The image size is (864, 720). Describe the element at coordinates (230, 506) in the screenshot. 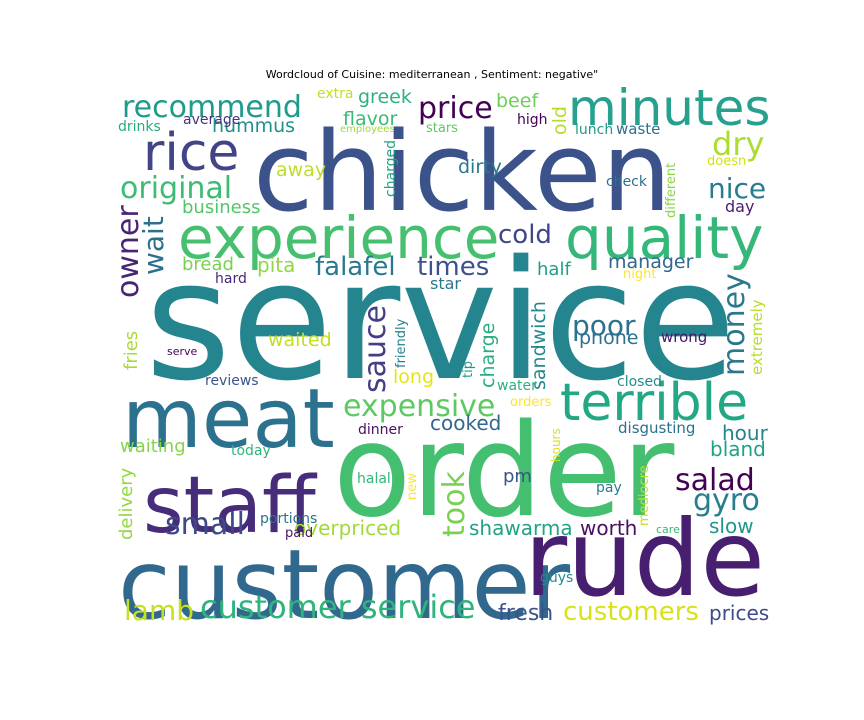

I see `word-staff: staff` at that location.